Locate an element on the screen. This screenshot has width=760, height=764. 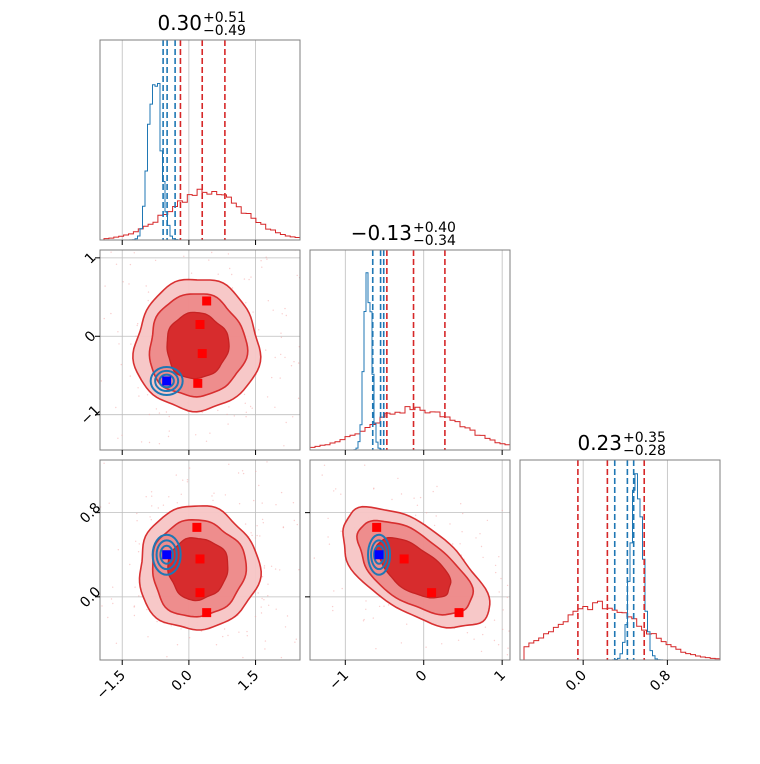
title-minus: −0.34 is located at coordinates (434, 241).